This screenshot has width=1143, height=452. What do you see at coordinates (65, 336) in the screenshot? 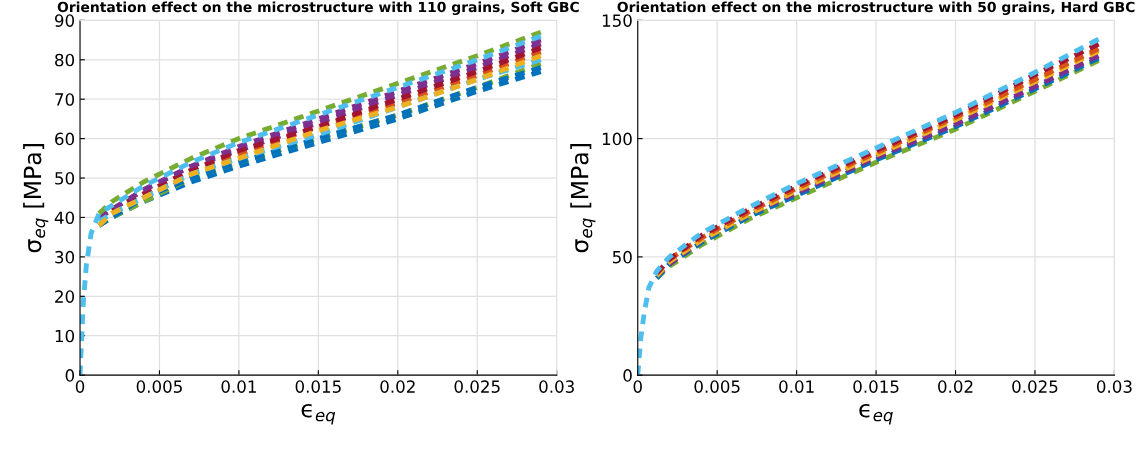
I see `y-tick-label: 10` at bounding box center [65, 336].